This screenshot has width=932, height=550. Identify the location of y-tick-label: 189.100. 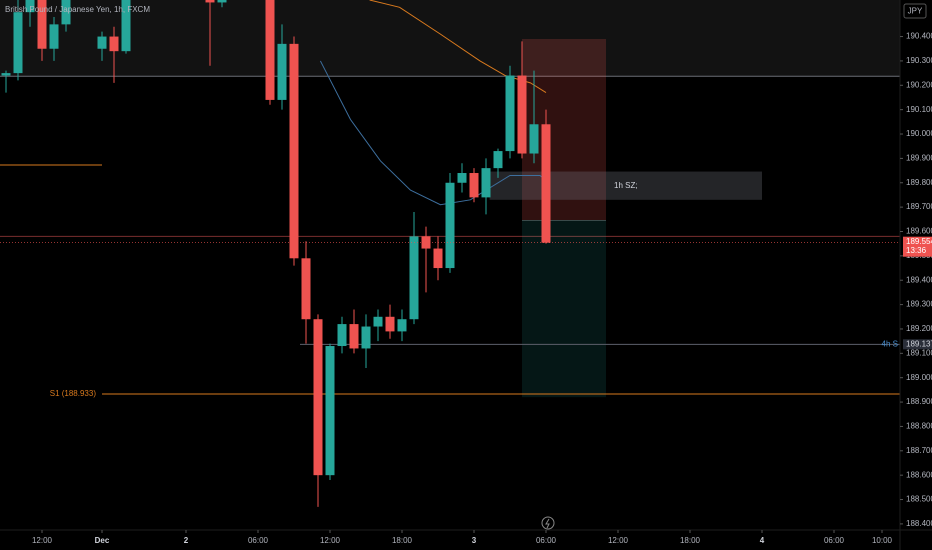
(919, 352).